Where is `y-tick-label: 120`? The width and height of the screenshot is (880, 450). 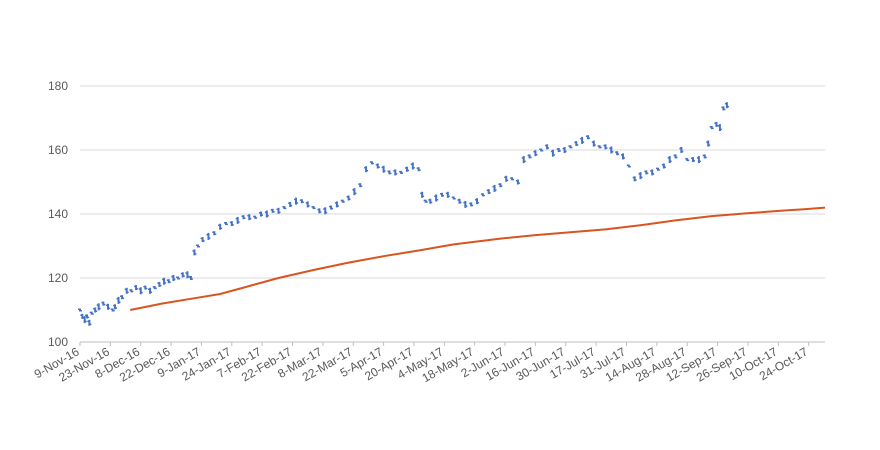
y-tick-label: 120 is located at coordinates (58, 278).